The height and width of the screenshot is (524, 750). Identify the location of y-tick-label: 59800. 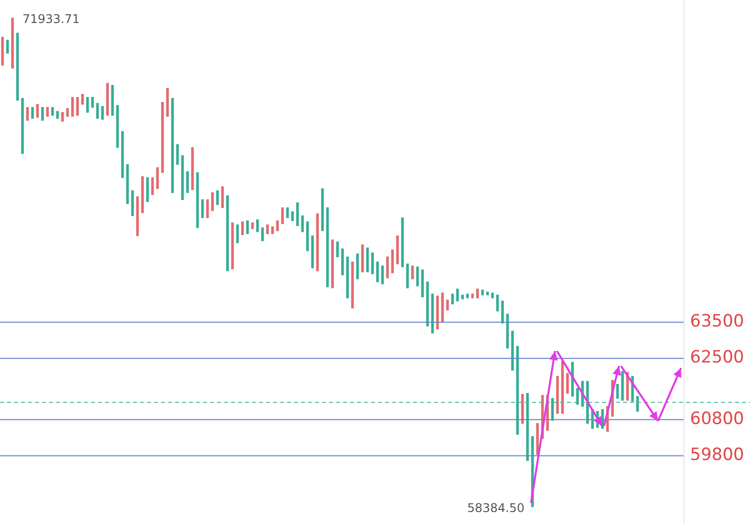
(717, 455).